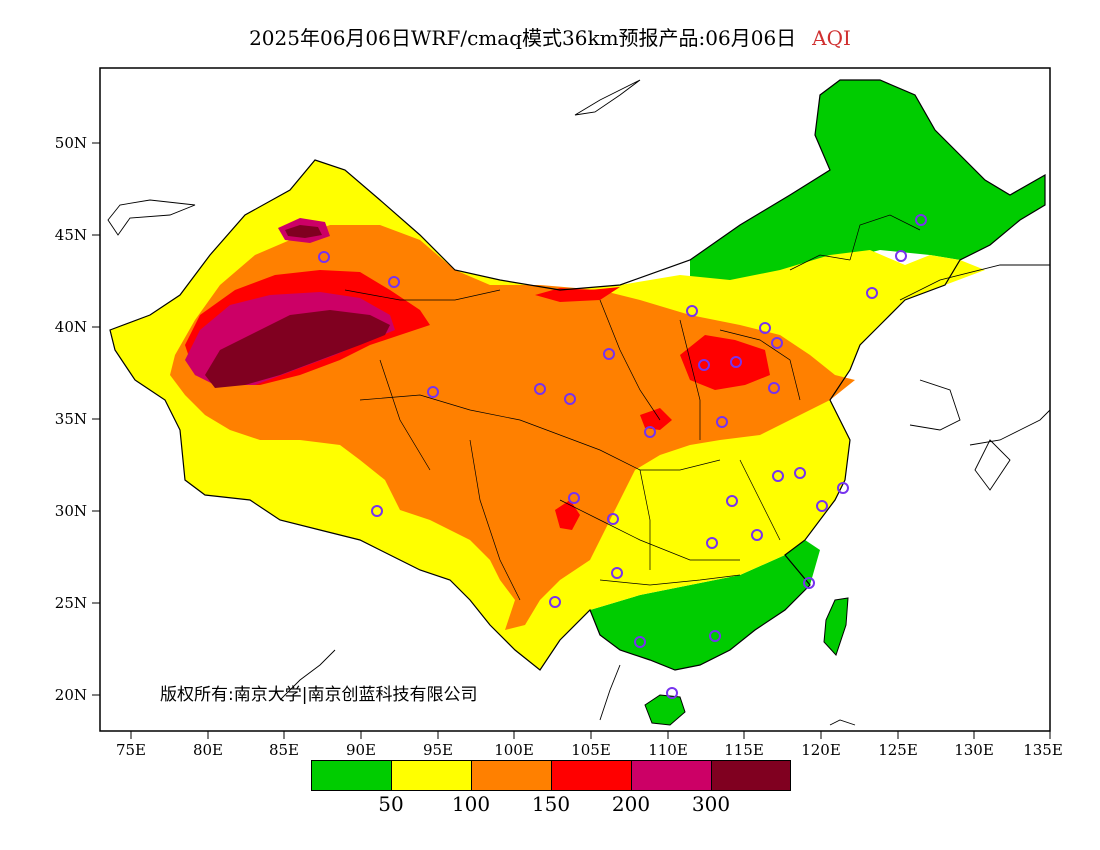  What do you see at coordinates (590, 735) in the screenshot?
I see `lon-axis` at bounding box center [590, 735].